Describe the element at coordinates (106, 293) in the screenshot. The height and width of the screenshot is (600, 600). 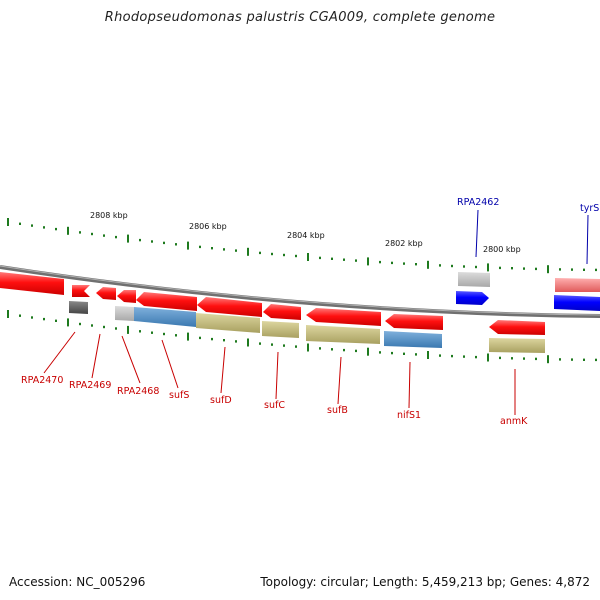
I see `gene-arrow-rpa2469` at that location.